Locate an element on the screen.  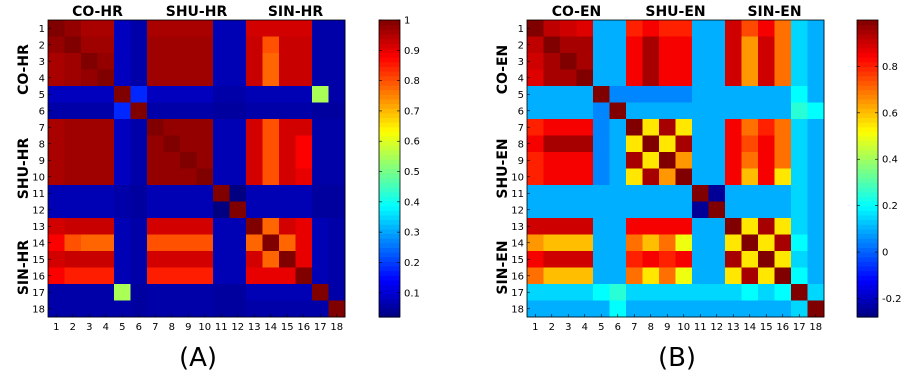
x-tick-label: 7 is located at coordinates (634, 327).